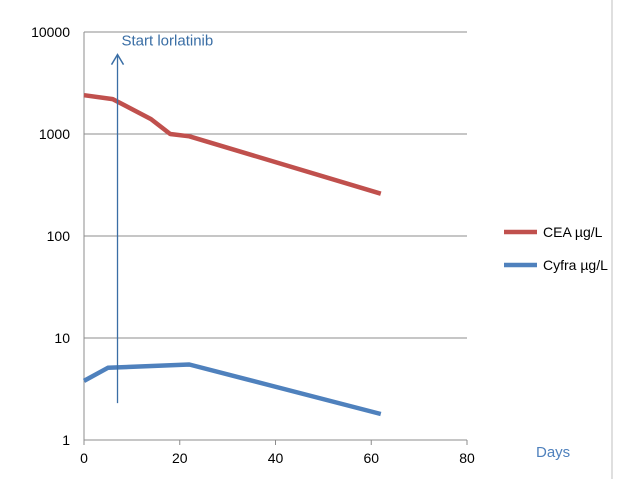 The width and height of the screenshot is (620, 479). Describe the element at coordinates (575, 265) in the screenshot. I see `legend-label-cyfra: Cyfra µg/L` at that location.